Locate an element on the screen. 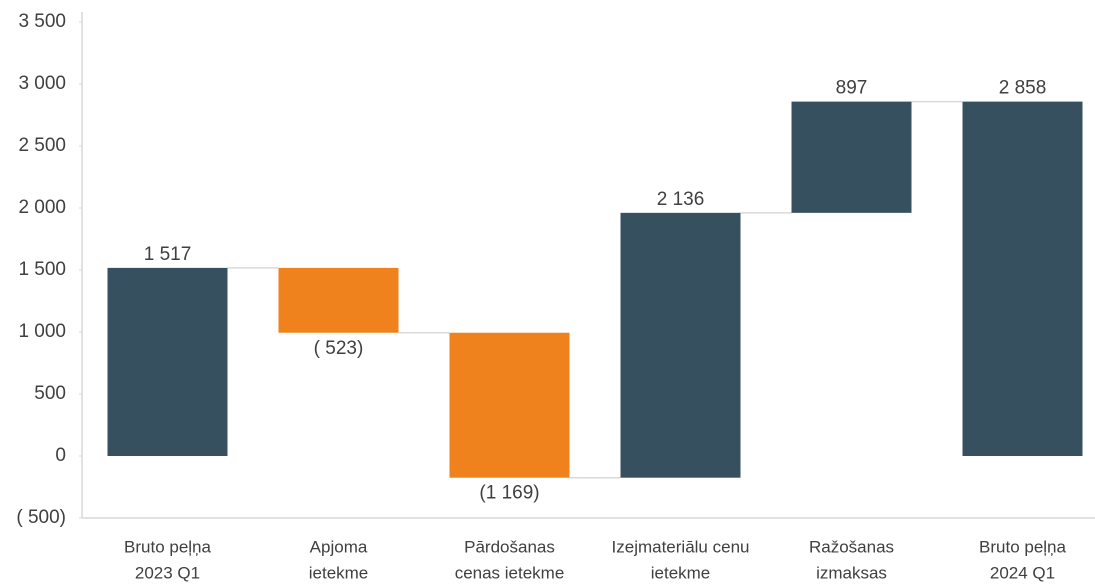  x-tick-label: Pārdošanas is located at coordinates (509, 546).